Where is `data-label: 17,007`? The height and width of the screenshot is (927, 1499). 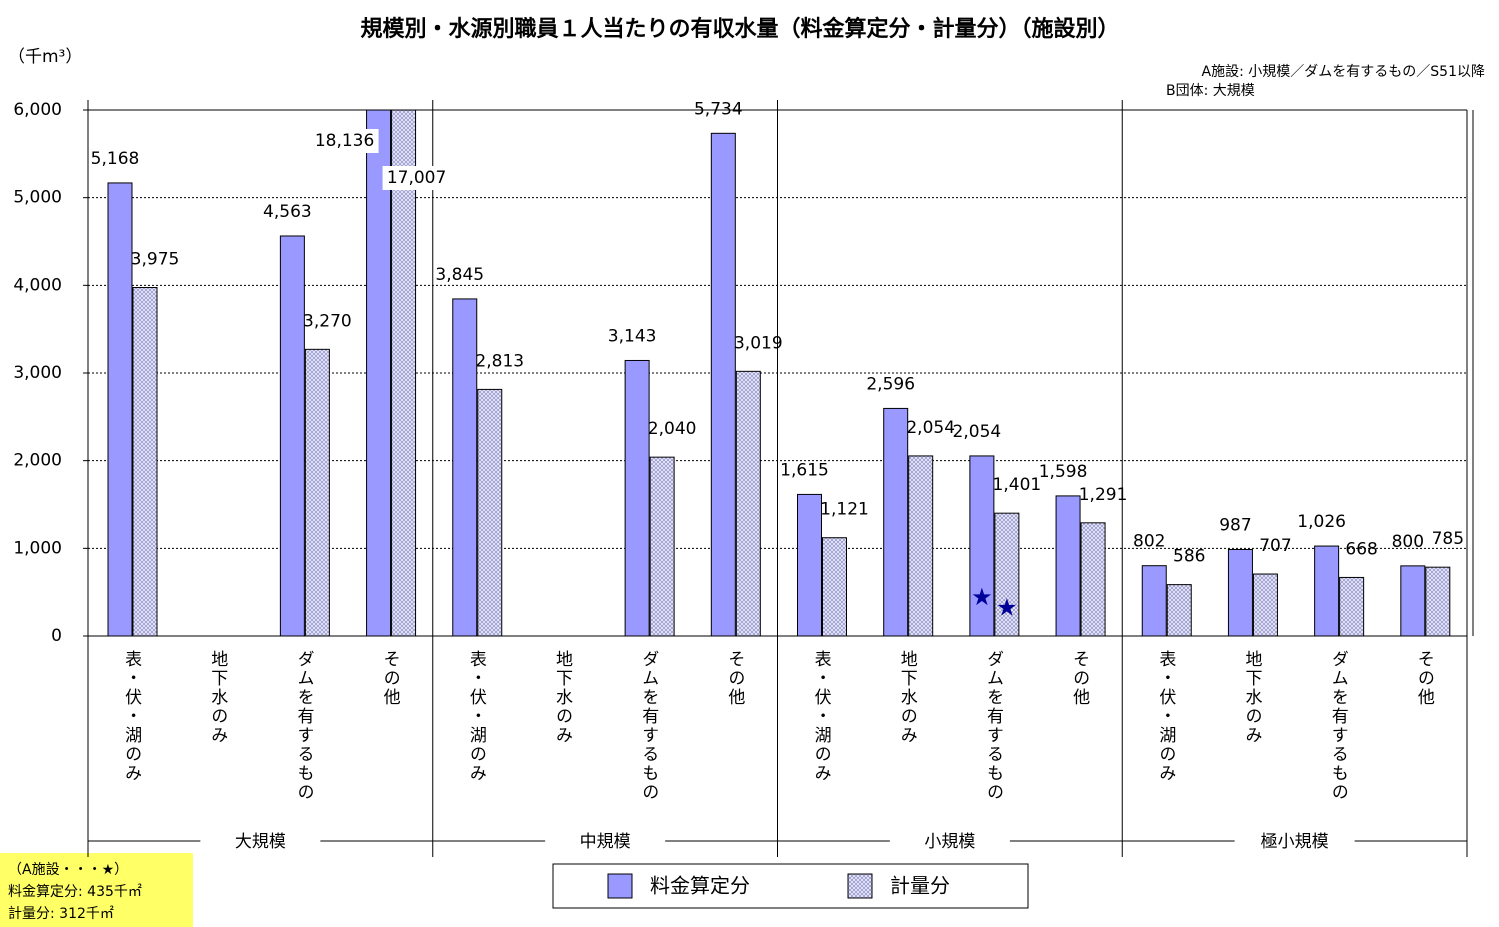 data-label: 17,007 is located at coordinates (416, 178).